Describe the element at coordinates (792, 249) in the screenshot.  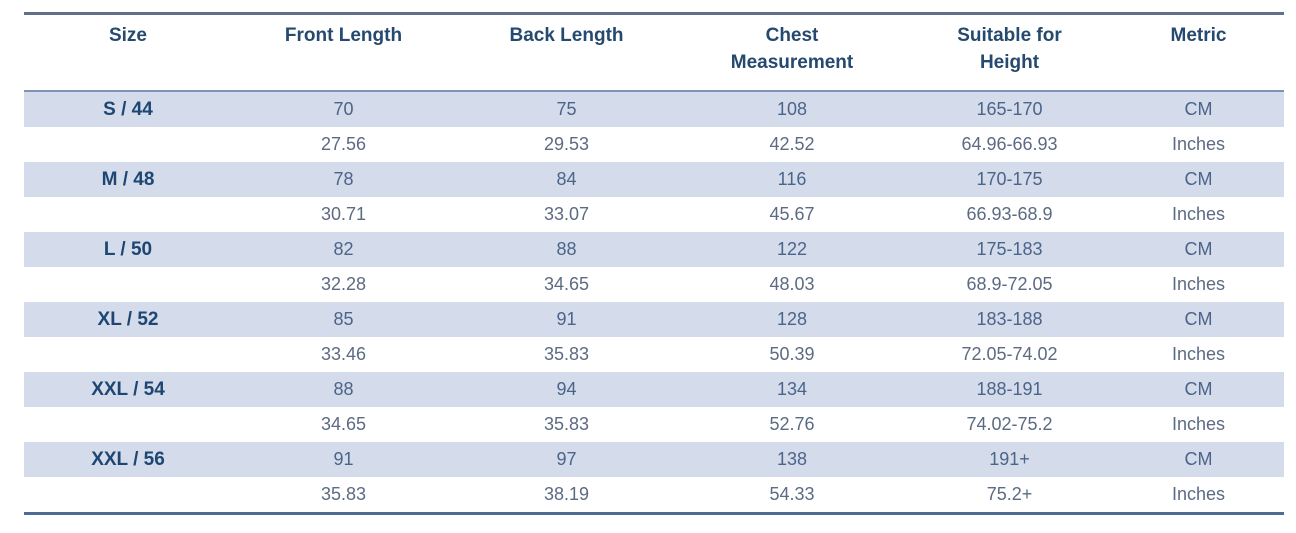
I see `cell-value: 122` at that location.